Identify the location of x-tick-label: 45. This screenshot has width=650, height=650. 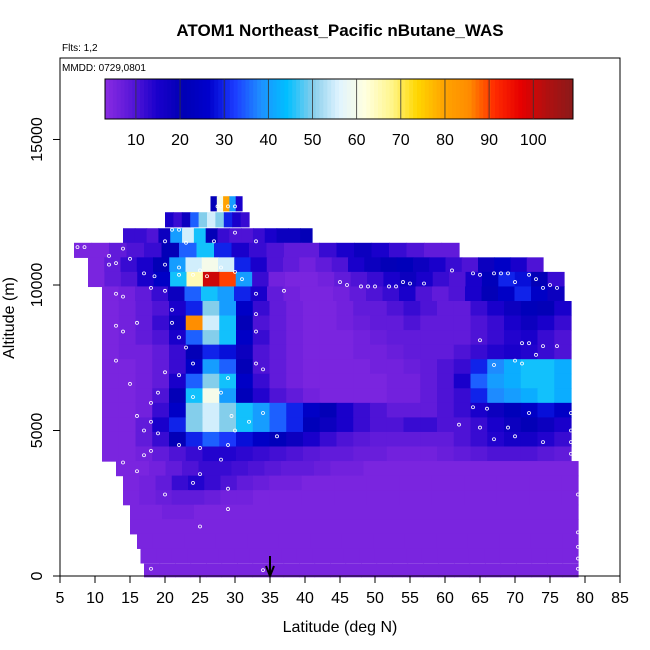
(340, 598).